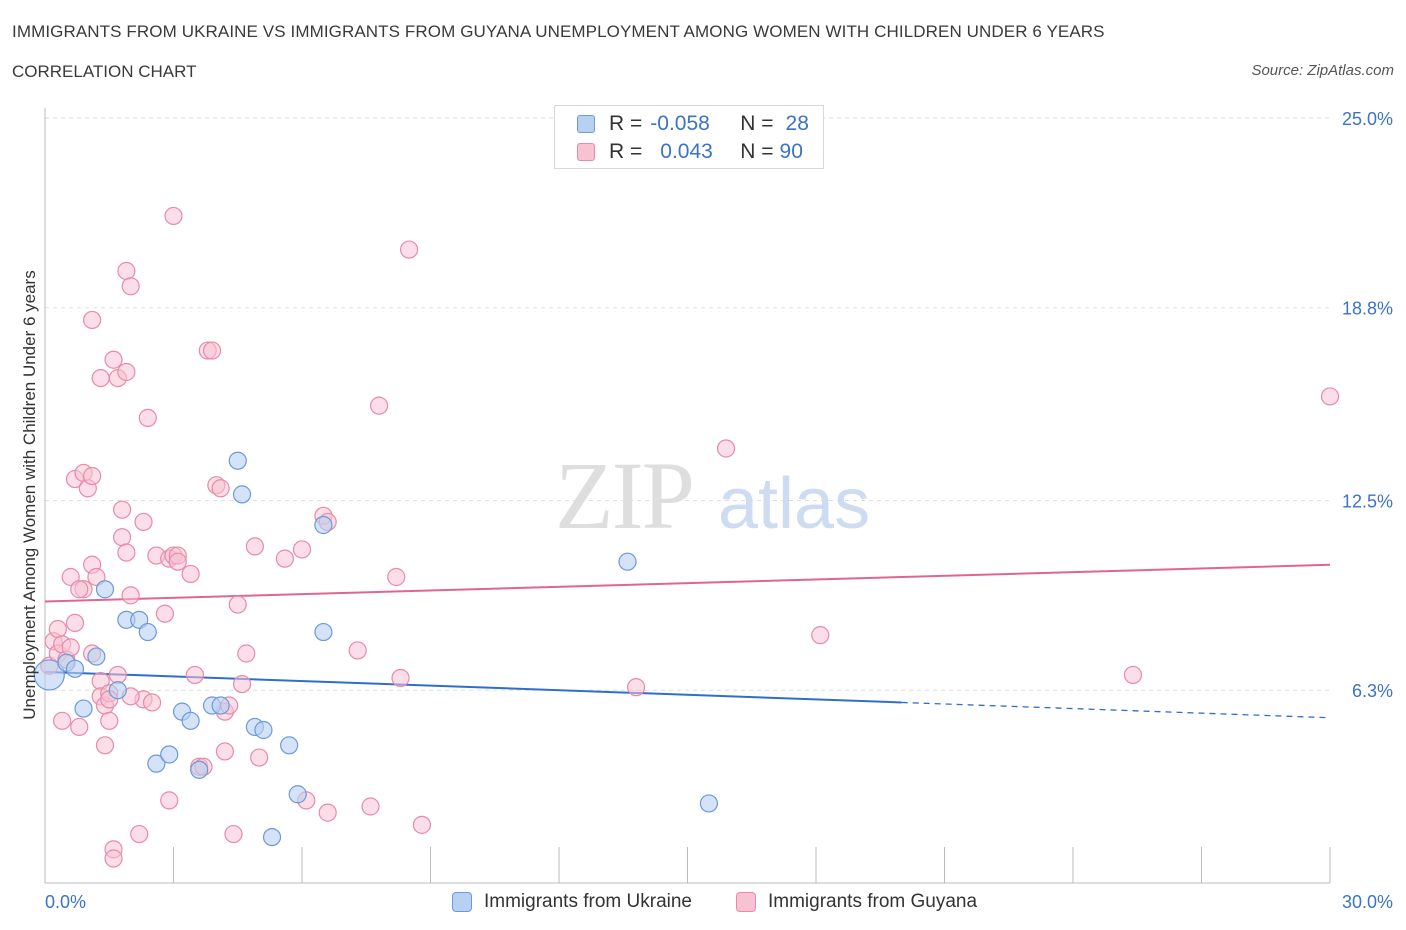 The width and height of the screenshot is (1406, 930). I want to click on watermark: ZIP atlas, so click(712, 495).